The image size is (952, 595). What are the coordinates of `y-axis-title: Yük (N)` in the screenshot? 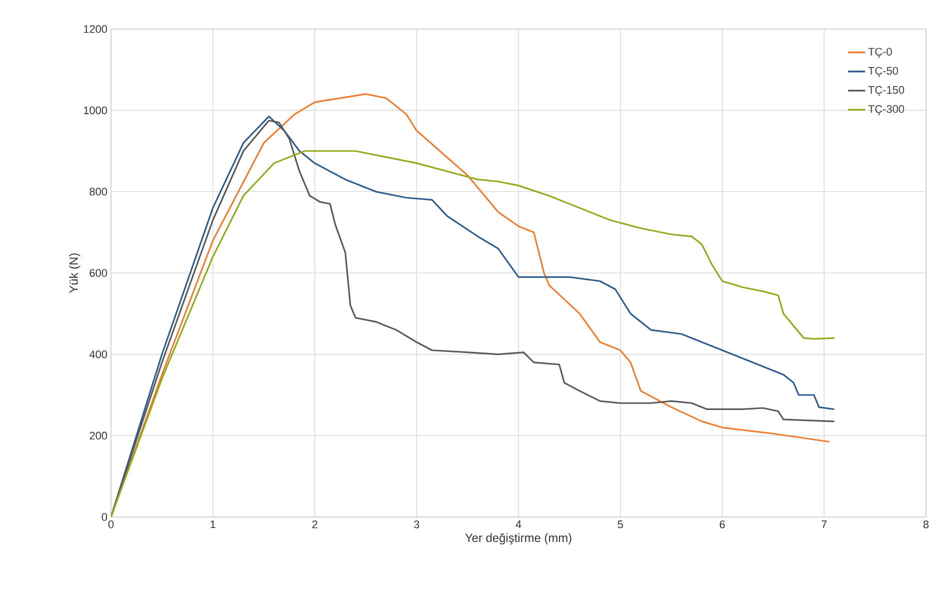 It's located at (74, 273).